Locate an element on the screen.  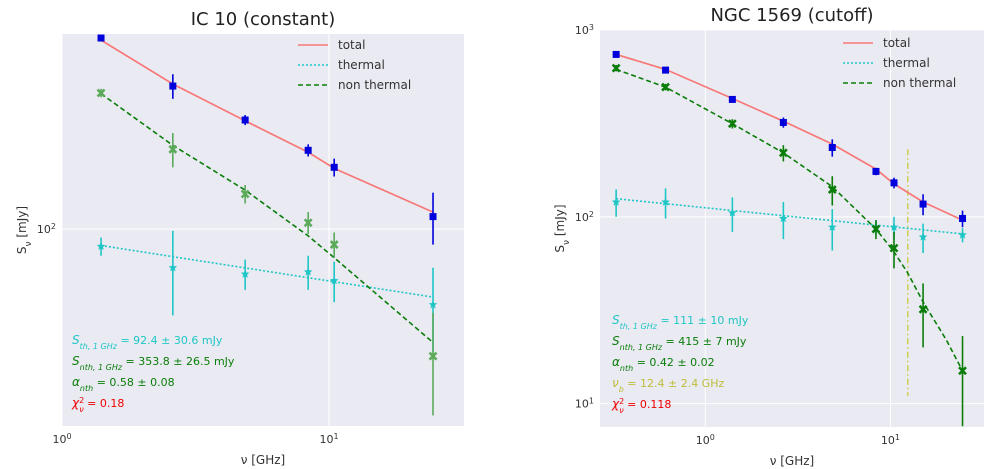
chart-title: IC 10 (constant) is located at coordinates (263, 19).